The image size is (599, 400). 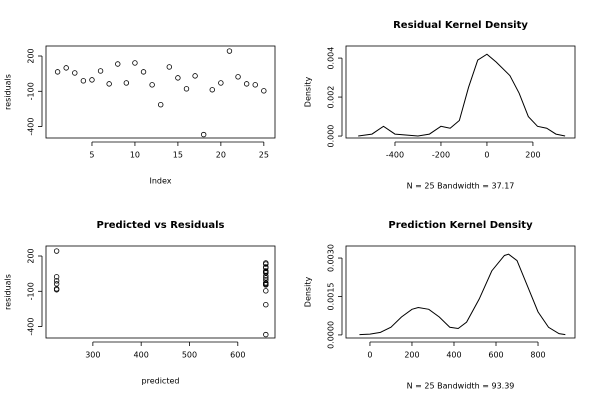 I want to click on x-axis-label: Index, so click(x=160, y=181).